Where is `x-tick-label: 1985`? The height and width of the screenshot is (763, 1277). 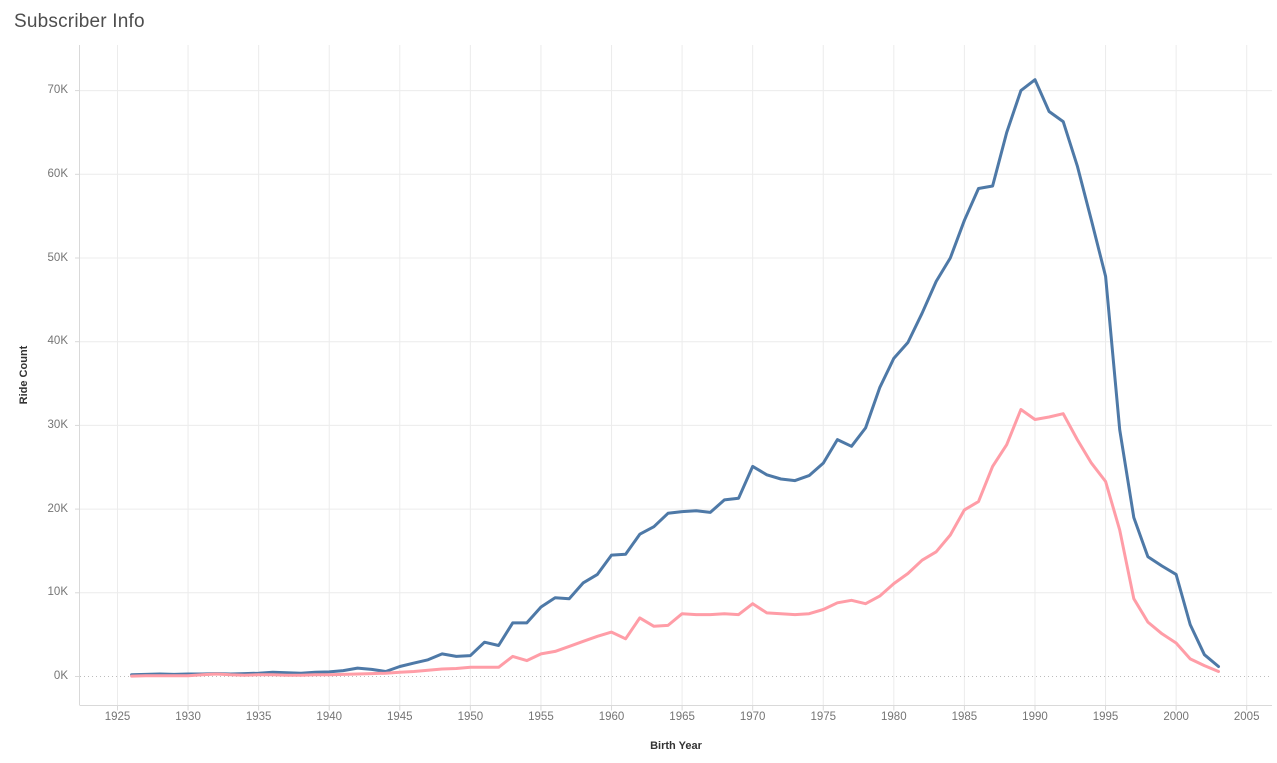
x-tick-label: 1985 is located at coordinates (964, 717).